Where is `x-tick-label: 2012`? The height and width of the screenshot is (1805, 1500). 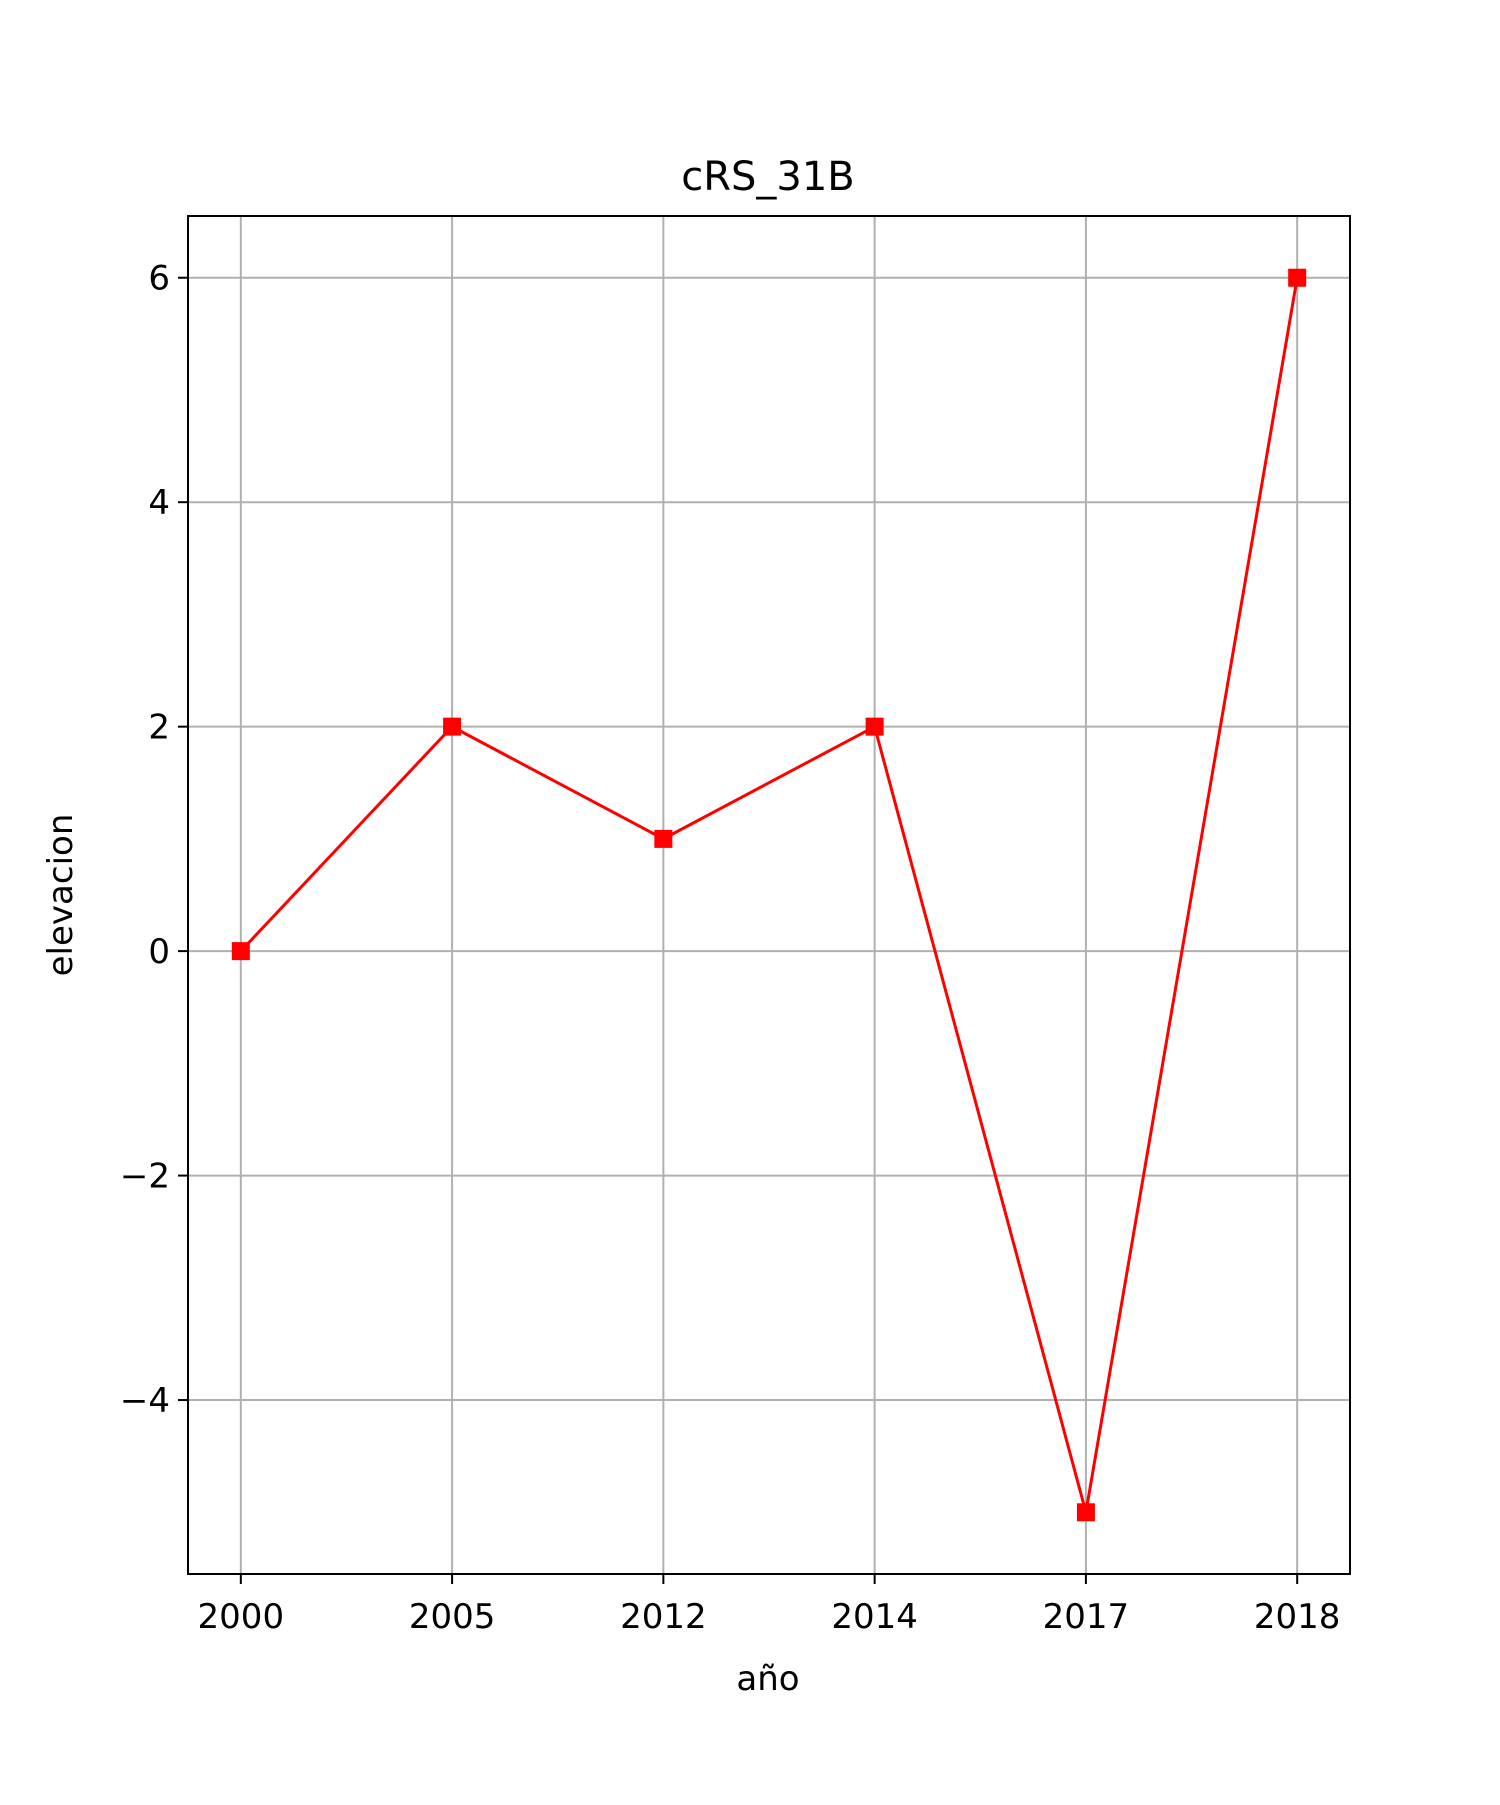
x-tick-label: 2012 is located at coordinates (663, 1617).